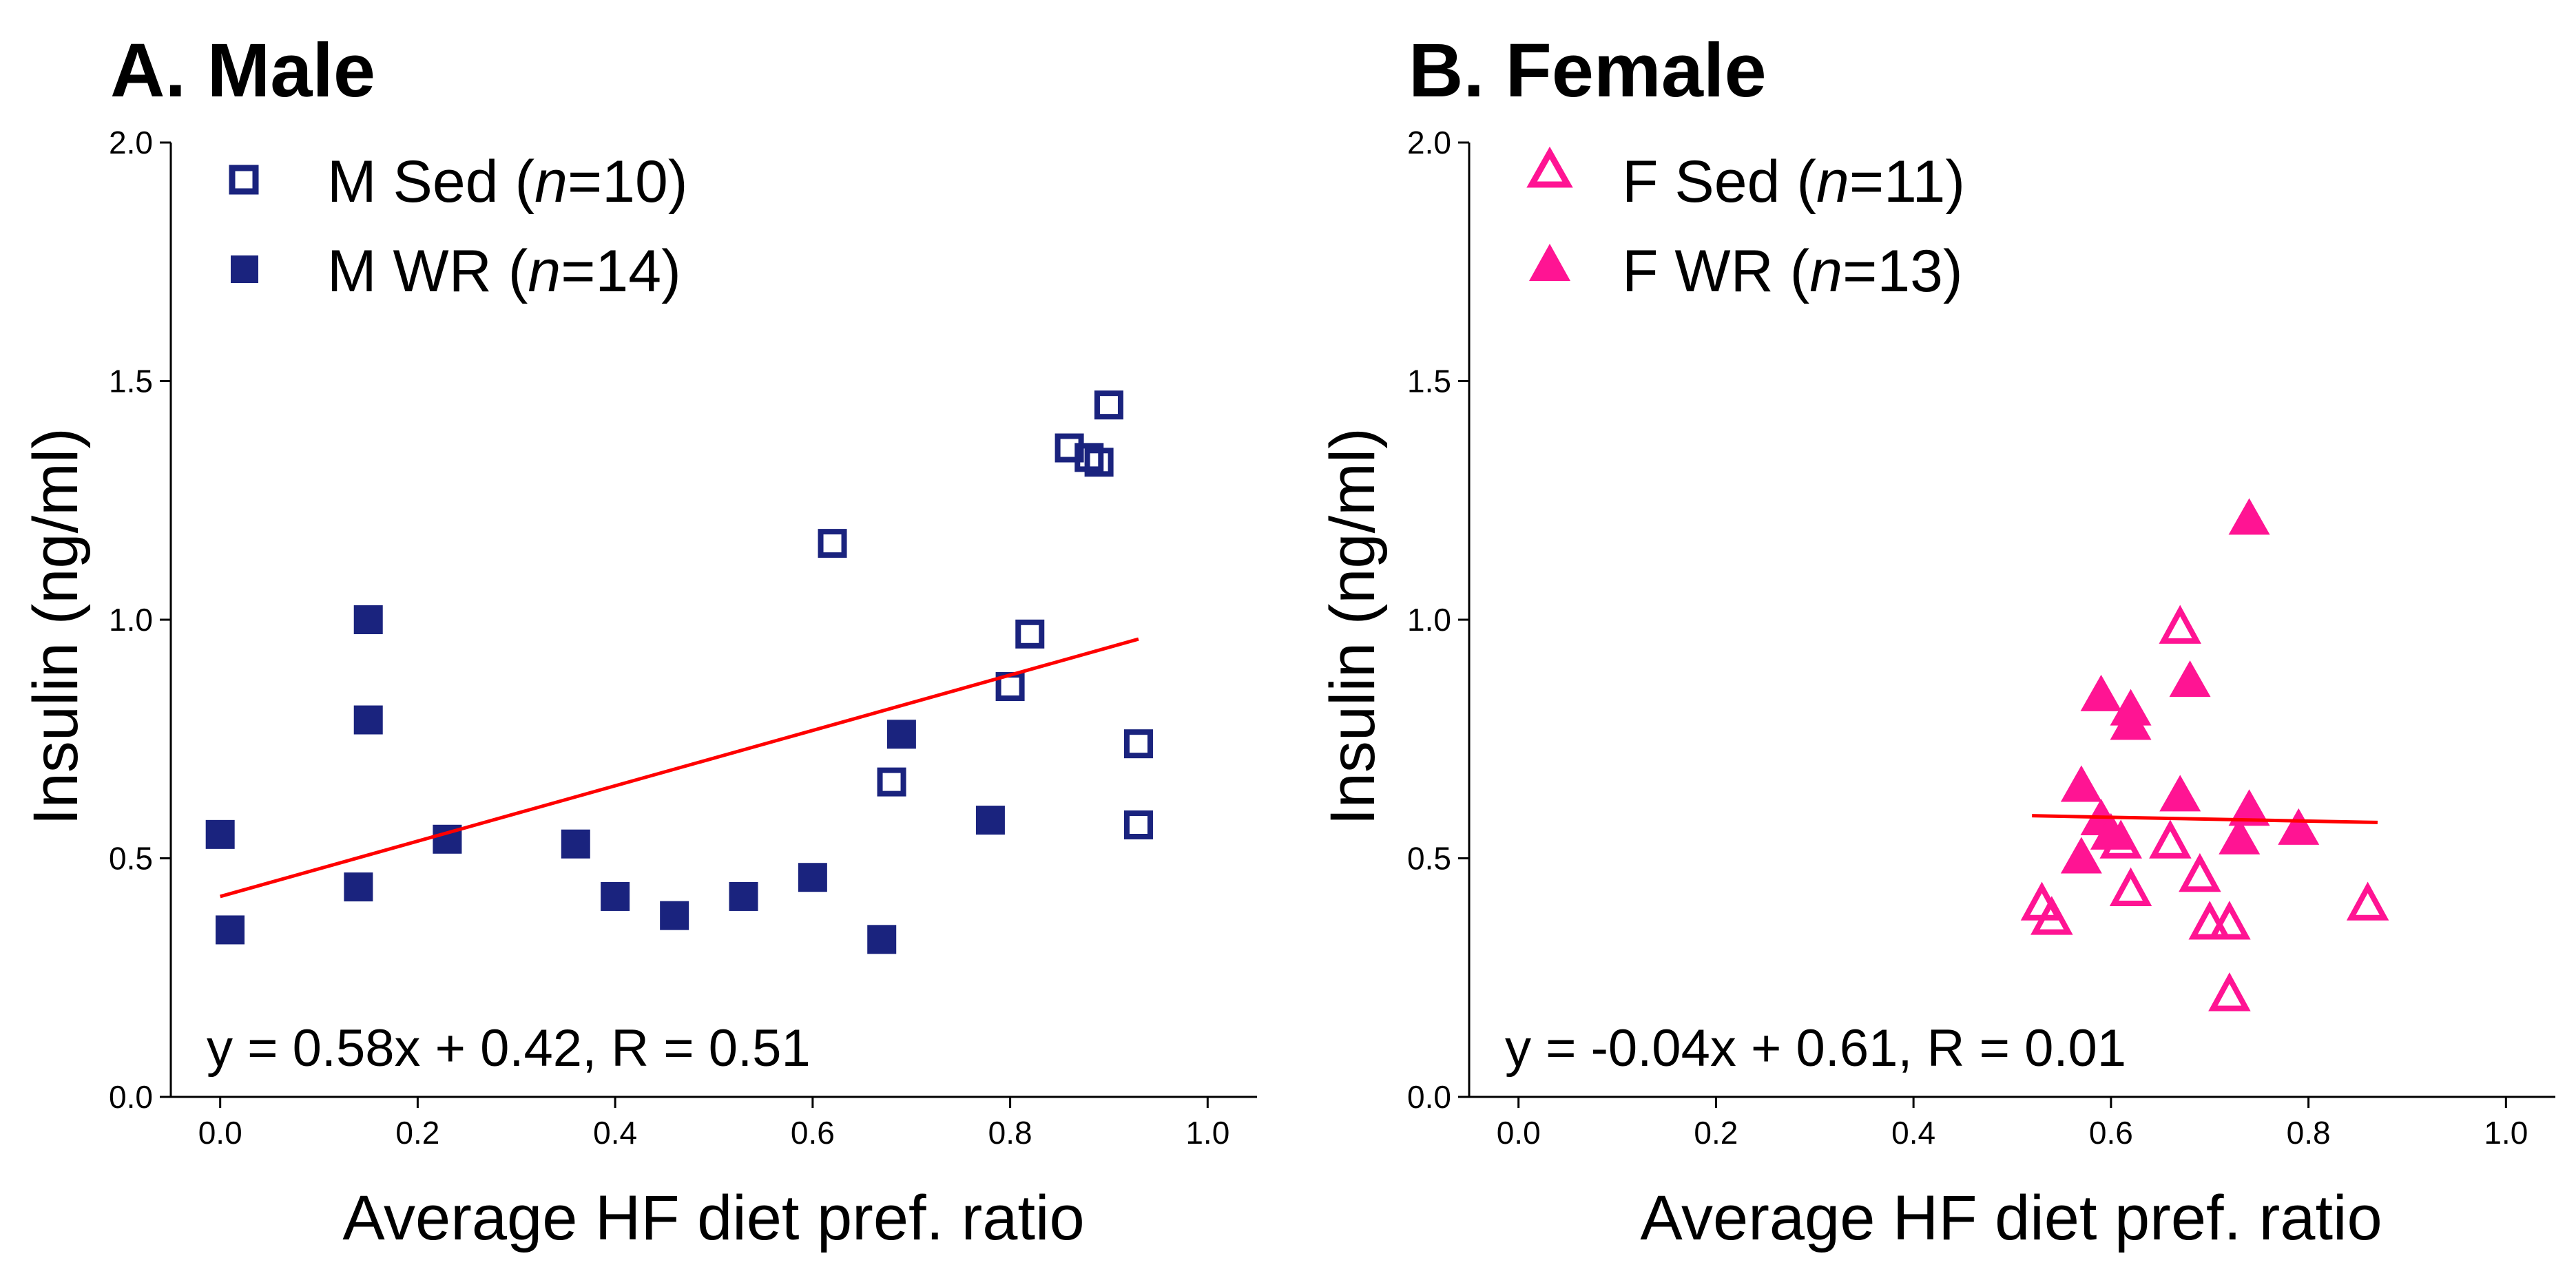  I want to click on series-m-wr, so click(605, 780).